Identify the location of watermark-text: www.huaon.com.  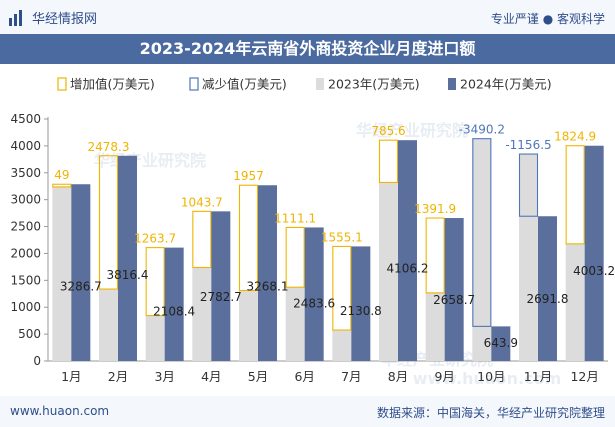
(487, 378).